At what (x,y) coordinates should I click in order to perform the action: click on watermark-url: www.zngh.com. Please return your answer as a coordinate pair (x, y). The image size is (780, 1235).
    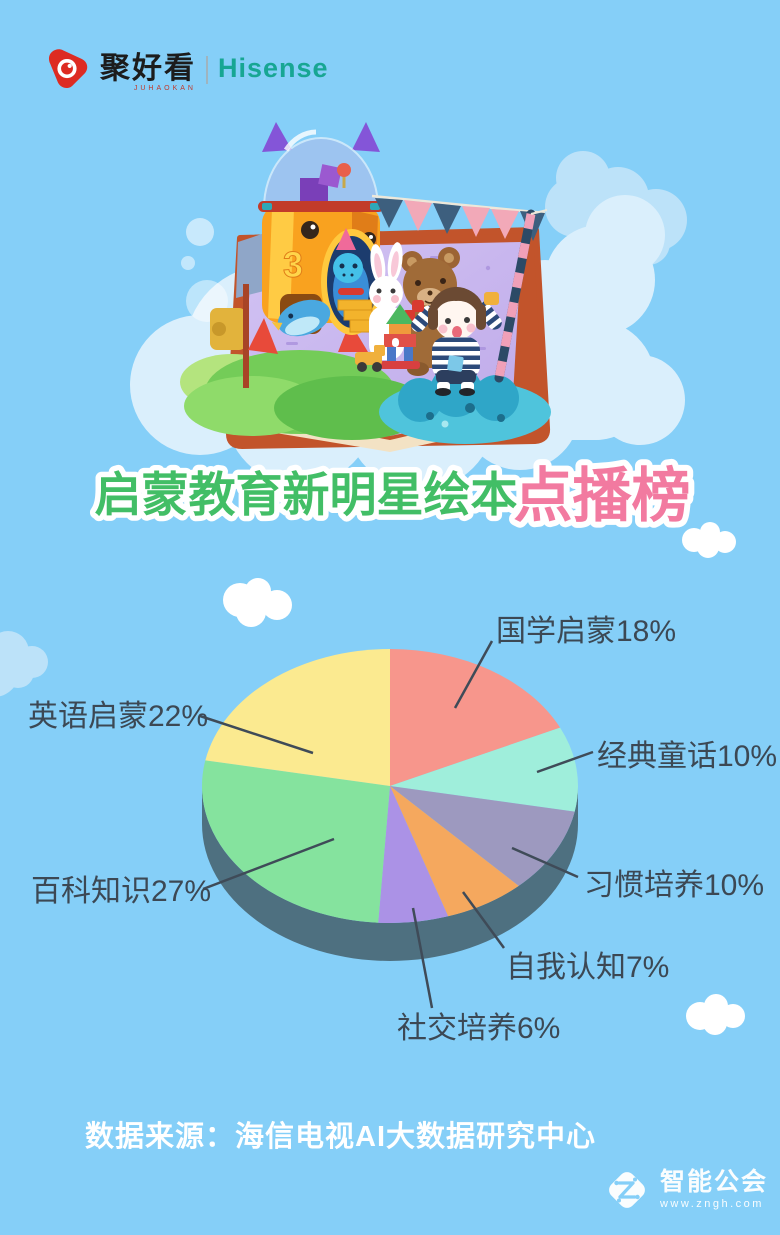
    Looking at the image, I should click on (711, 1204).